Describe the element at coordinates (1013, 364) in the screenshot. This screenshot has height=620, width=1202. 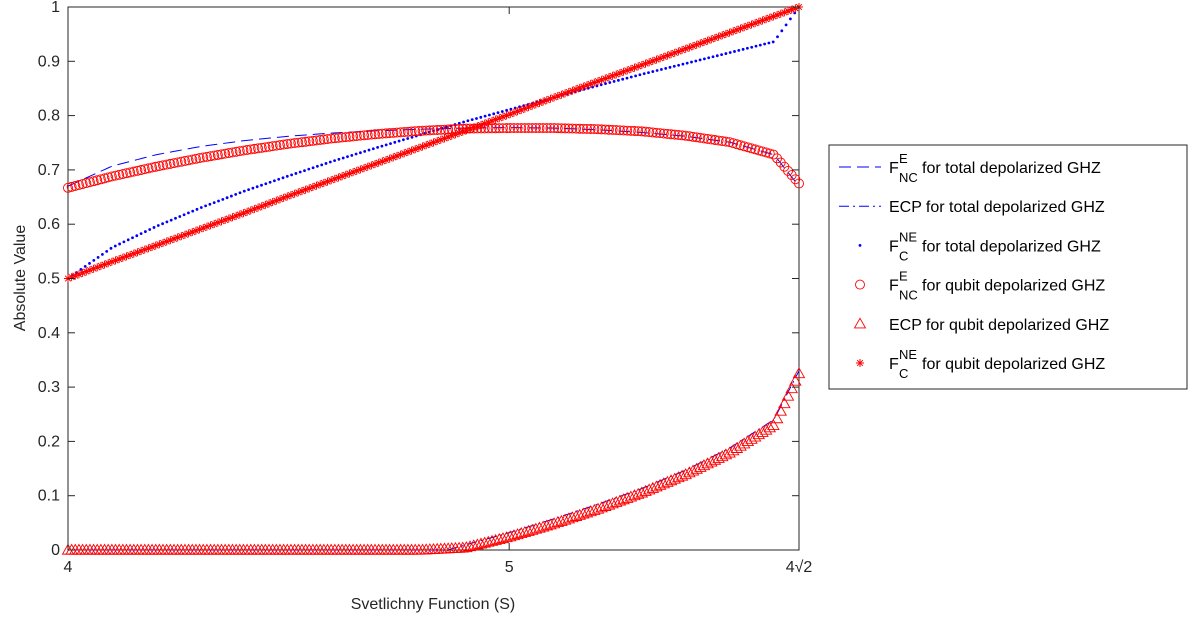
I see `legend-label-text: for qubit depolarized GHZ` at that location.